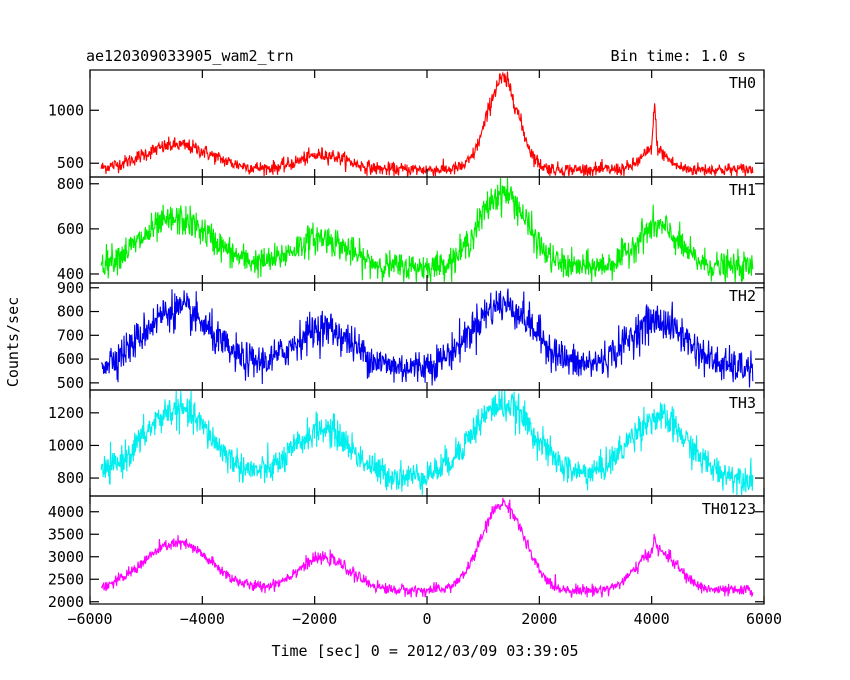  Describe the element at coordinates (742, 403) in the screenshot. I see `panel-label-th3: TH3` at that location.